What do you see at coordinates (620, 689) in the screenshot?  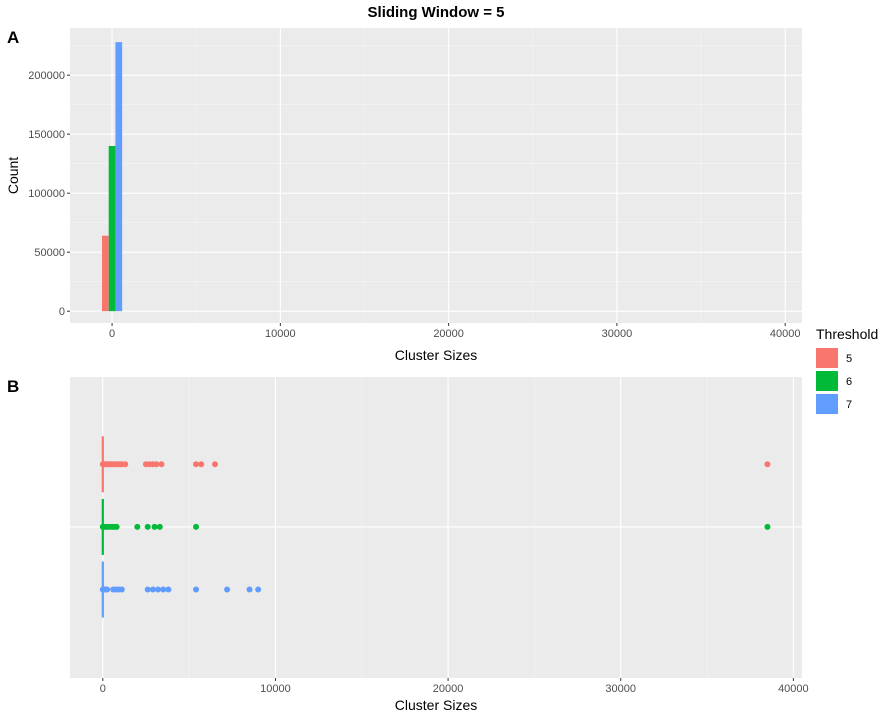 I see `x-tick-label-b: 30000` at bounding box center [620, 689].